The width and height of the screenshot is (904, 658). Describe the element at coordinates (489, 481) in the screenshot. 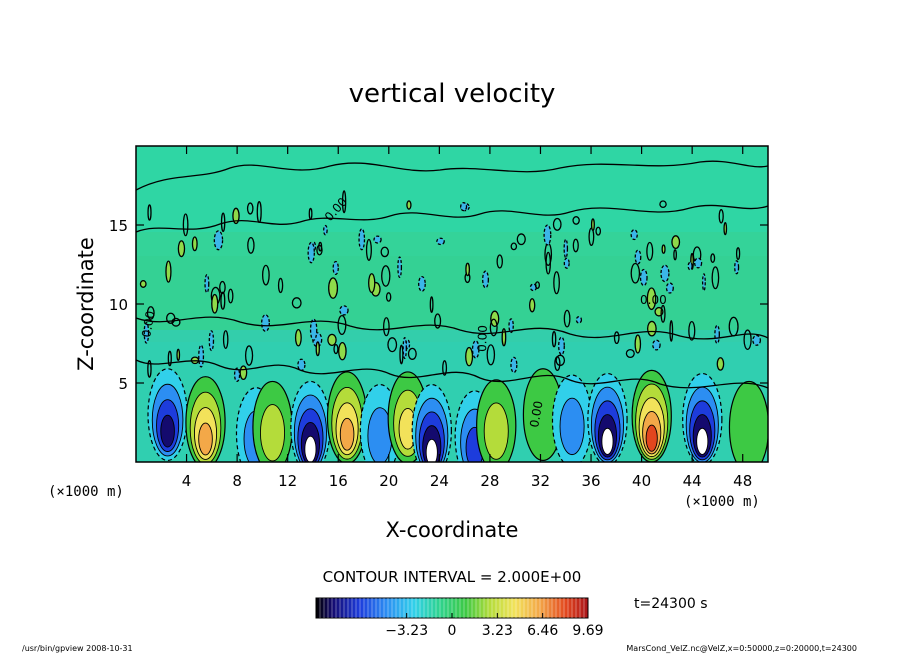

I see `x-tick-label: 28` at that location.